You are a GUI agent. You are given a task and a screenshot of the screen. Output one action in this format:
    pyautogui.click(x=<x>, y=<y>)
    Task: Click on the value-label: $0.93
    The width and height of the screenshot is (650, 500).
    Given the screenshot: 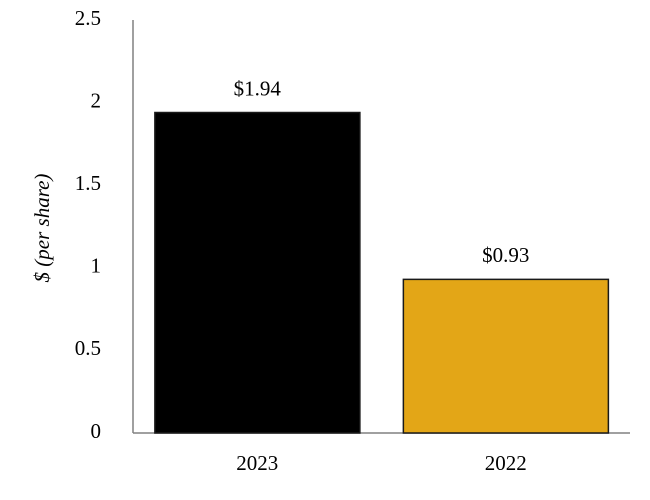 What is the action you would take?
    pyautogui.click(x=505, y=255)
    